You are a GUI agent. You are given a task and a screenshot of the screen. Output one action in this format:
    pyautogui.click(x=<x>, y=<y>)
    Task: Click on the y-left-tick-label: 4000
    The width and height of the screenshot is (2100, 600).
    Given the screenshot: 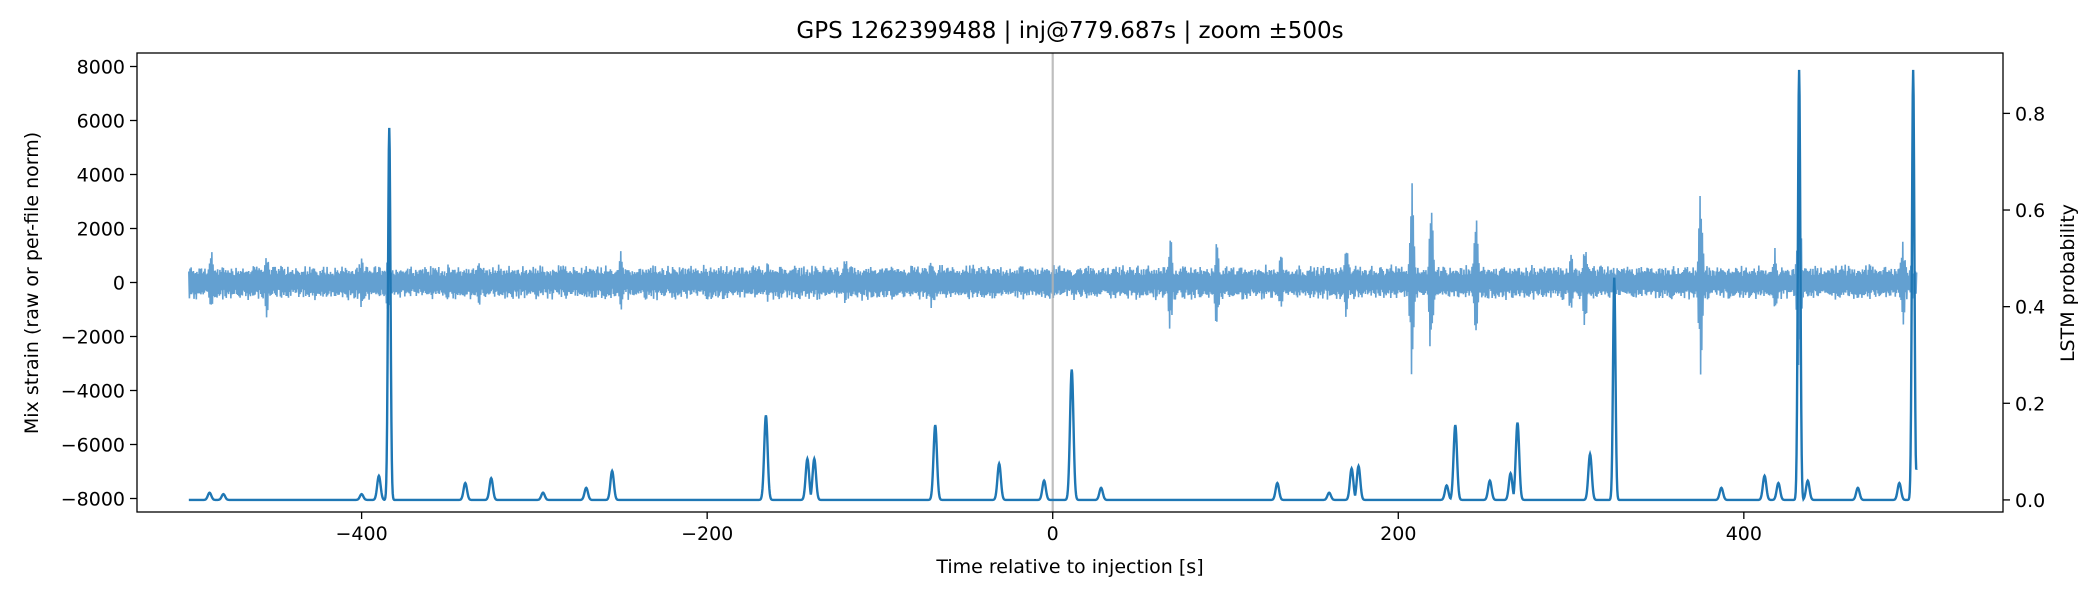 What is the action you would take?
    pyautogui.click(x=101, y=176)
    